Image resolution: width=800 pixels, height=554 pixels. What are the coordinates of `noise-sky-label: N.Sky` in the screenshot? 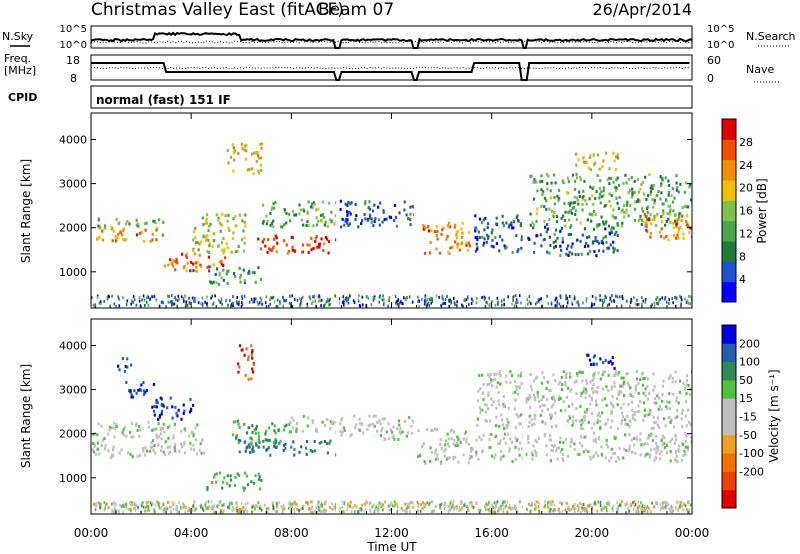 It's located at (18, 36).